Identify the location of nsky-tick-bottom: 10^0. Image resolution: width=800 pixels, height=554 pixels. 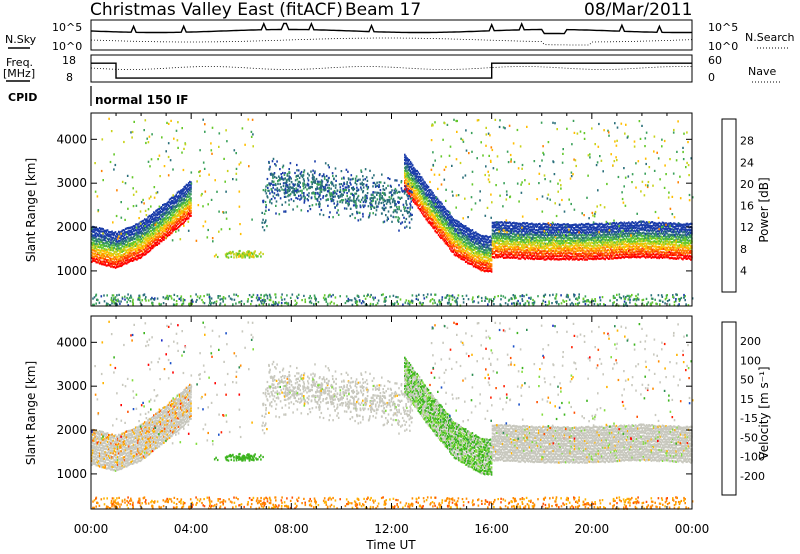
(67, 46).